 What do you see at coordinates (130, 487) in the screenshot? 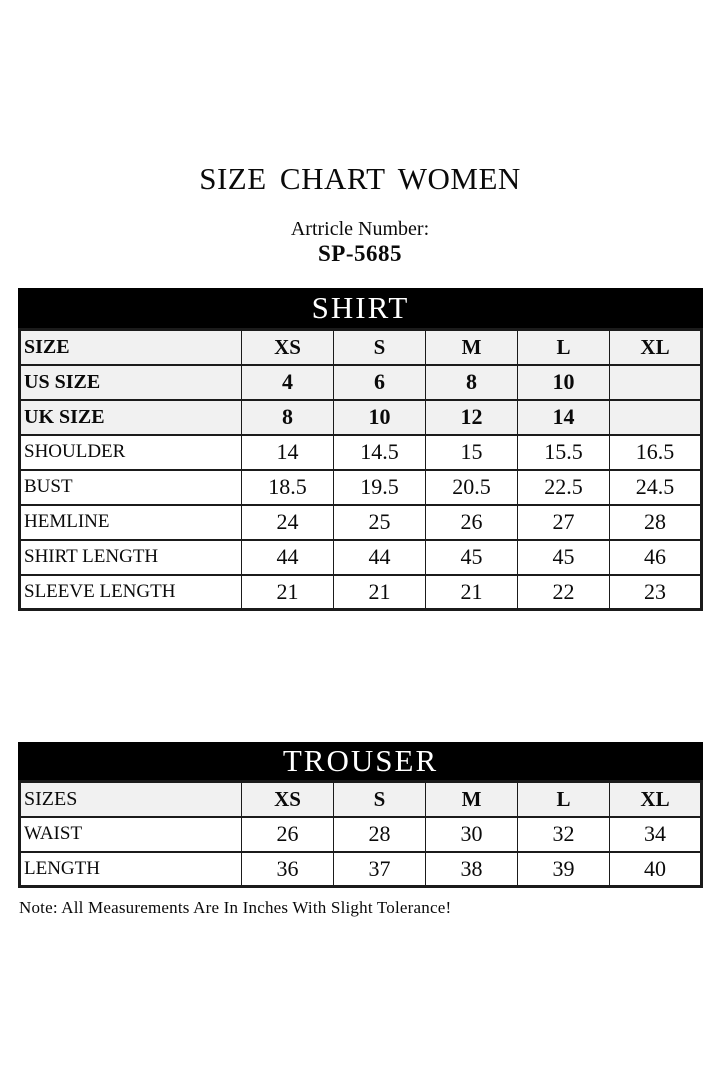
I see `row-label: BUST` at bounding box center [130, 487].